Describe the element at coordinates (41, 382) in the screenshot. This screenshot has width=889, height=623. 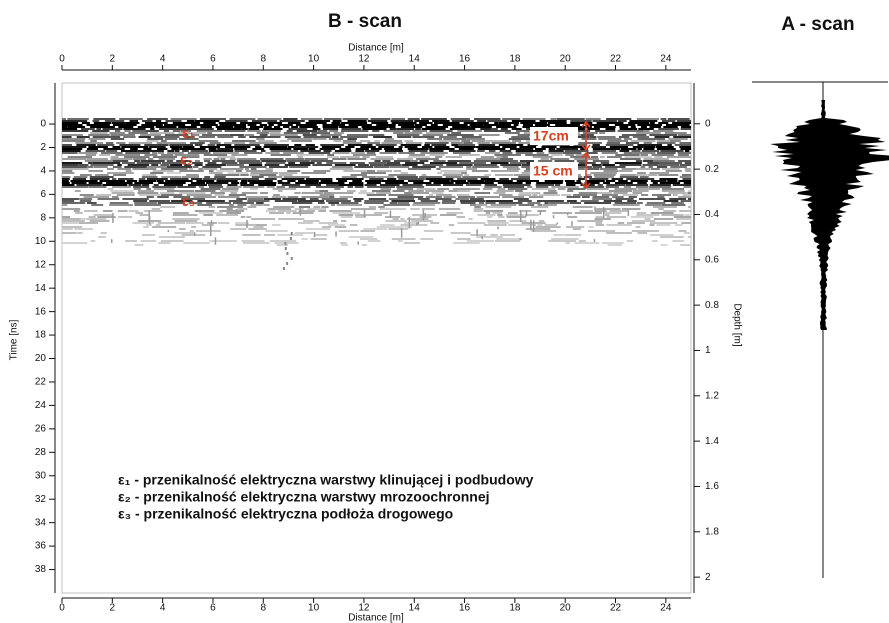
I see `y-tick-label: 22` at that location.